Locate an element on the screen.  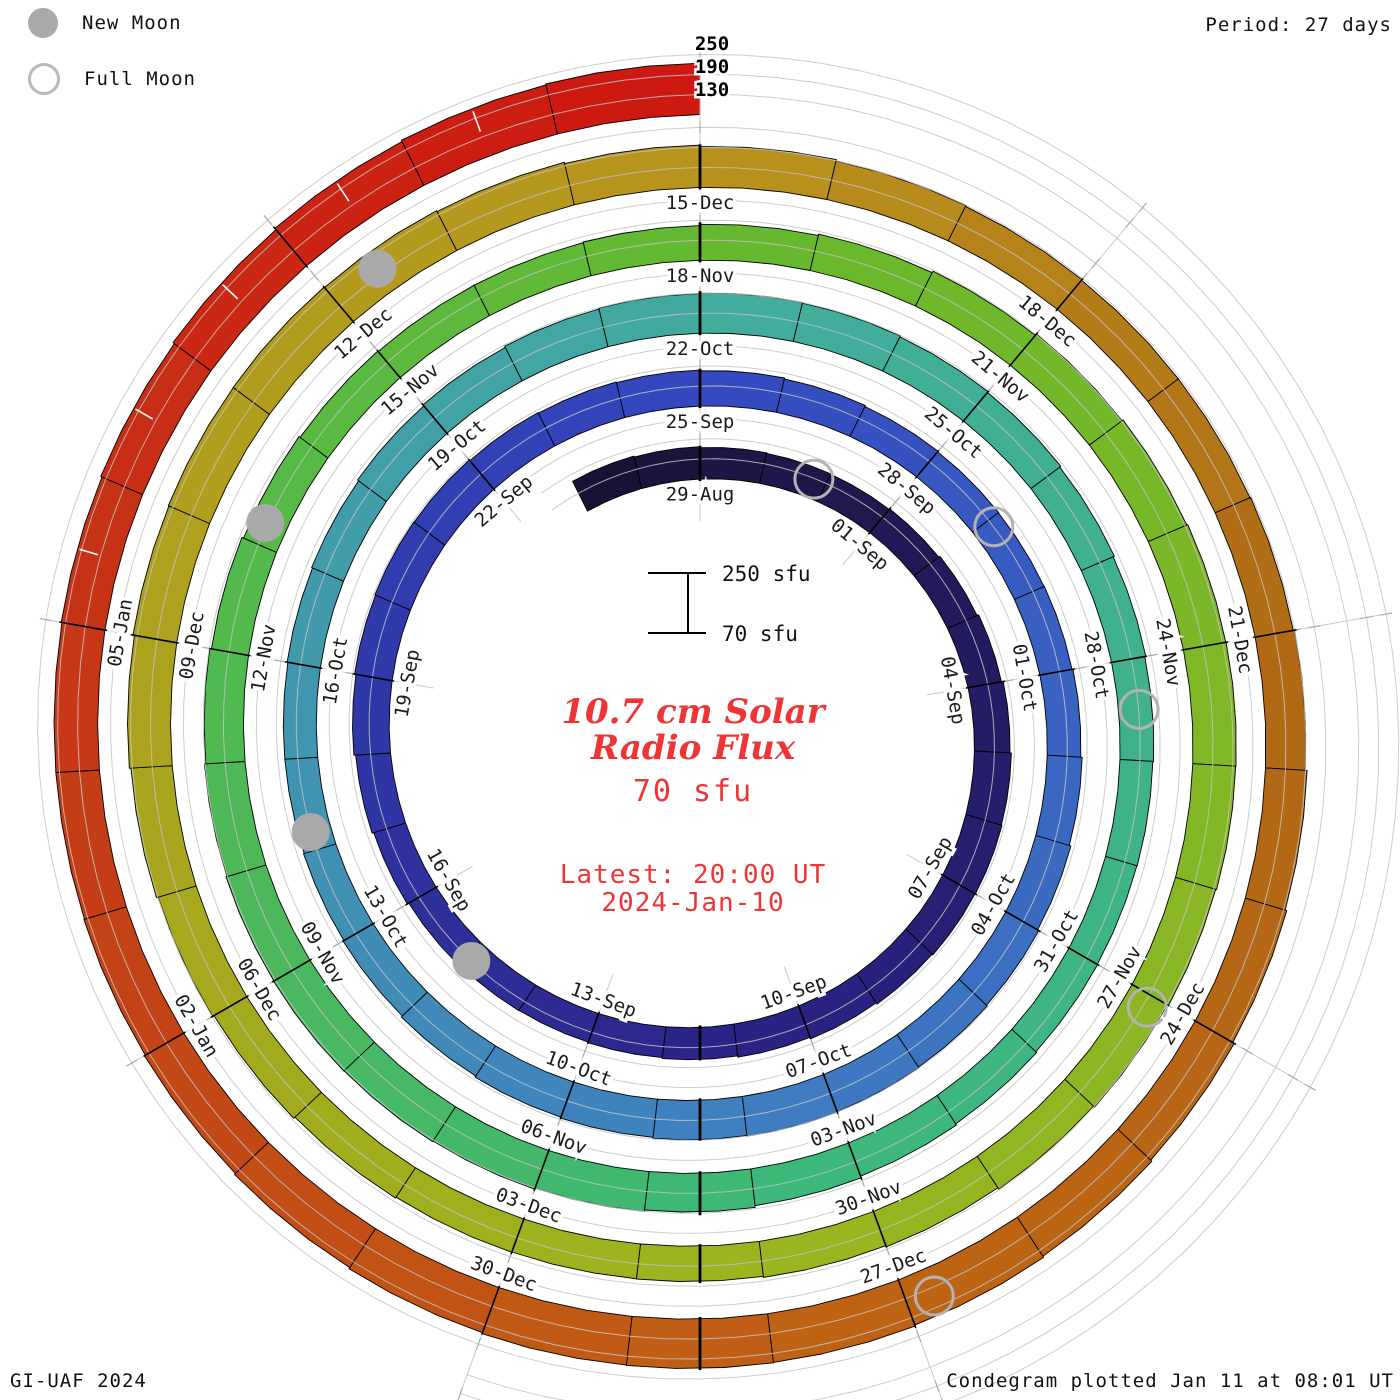
full-moon-icon is located at coordinates (44, 79).